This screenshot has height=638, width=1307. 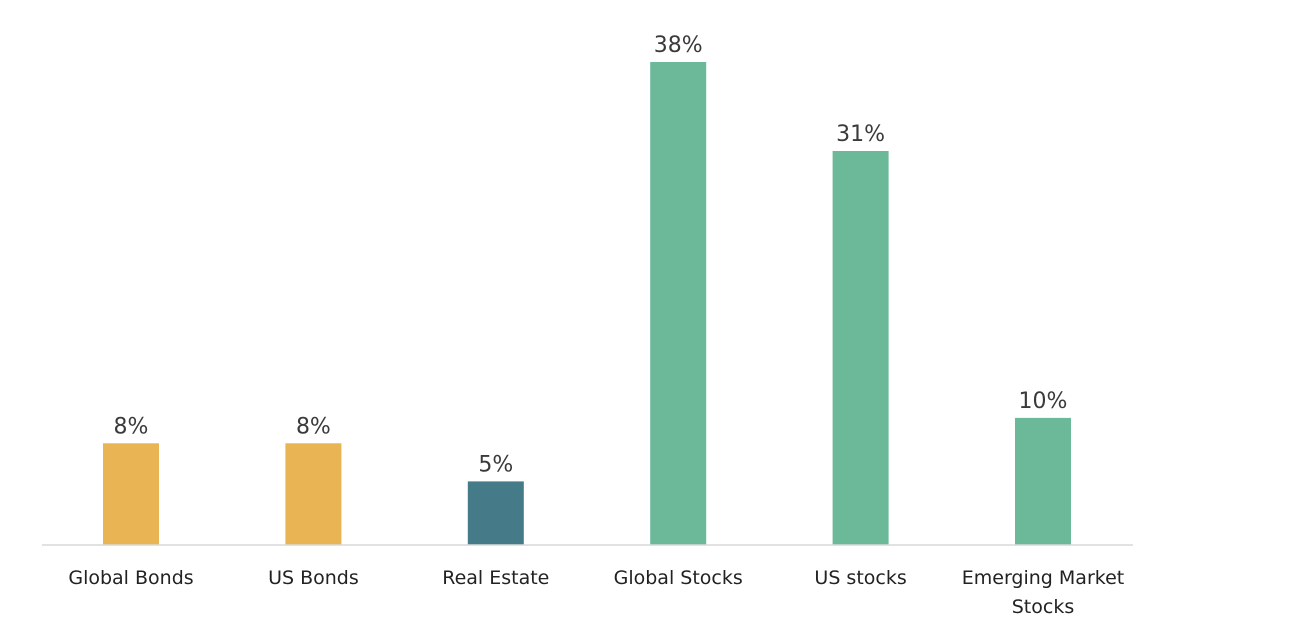 I want to click on category-label: US Bonds, so click(x=313, y=578).